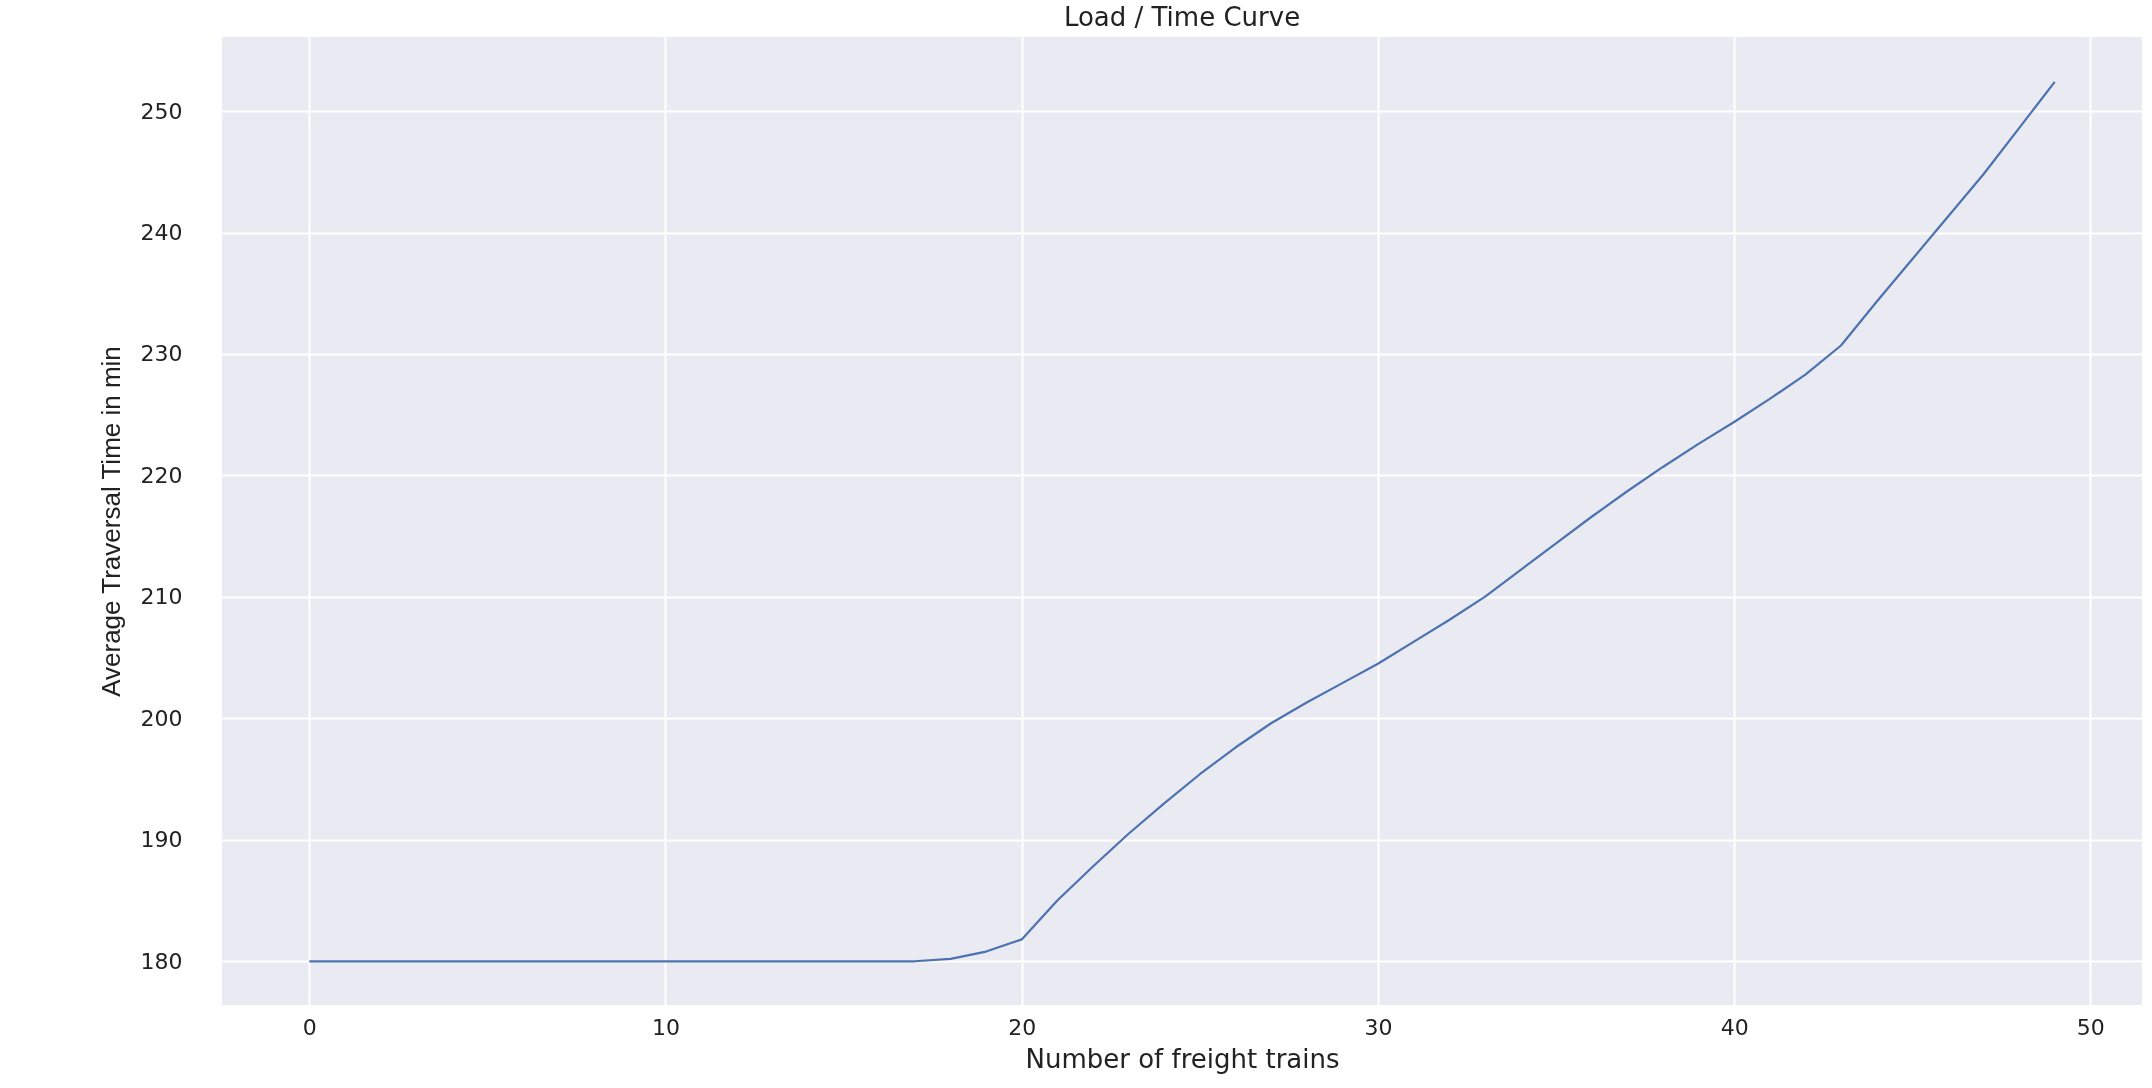  Describe the element at coordinates (309, 1027) in the screenshot. I see `x-tick-label: 0` at that location.